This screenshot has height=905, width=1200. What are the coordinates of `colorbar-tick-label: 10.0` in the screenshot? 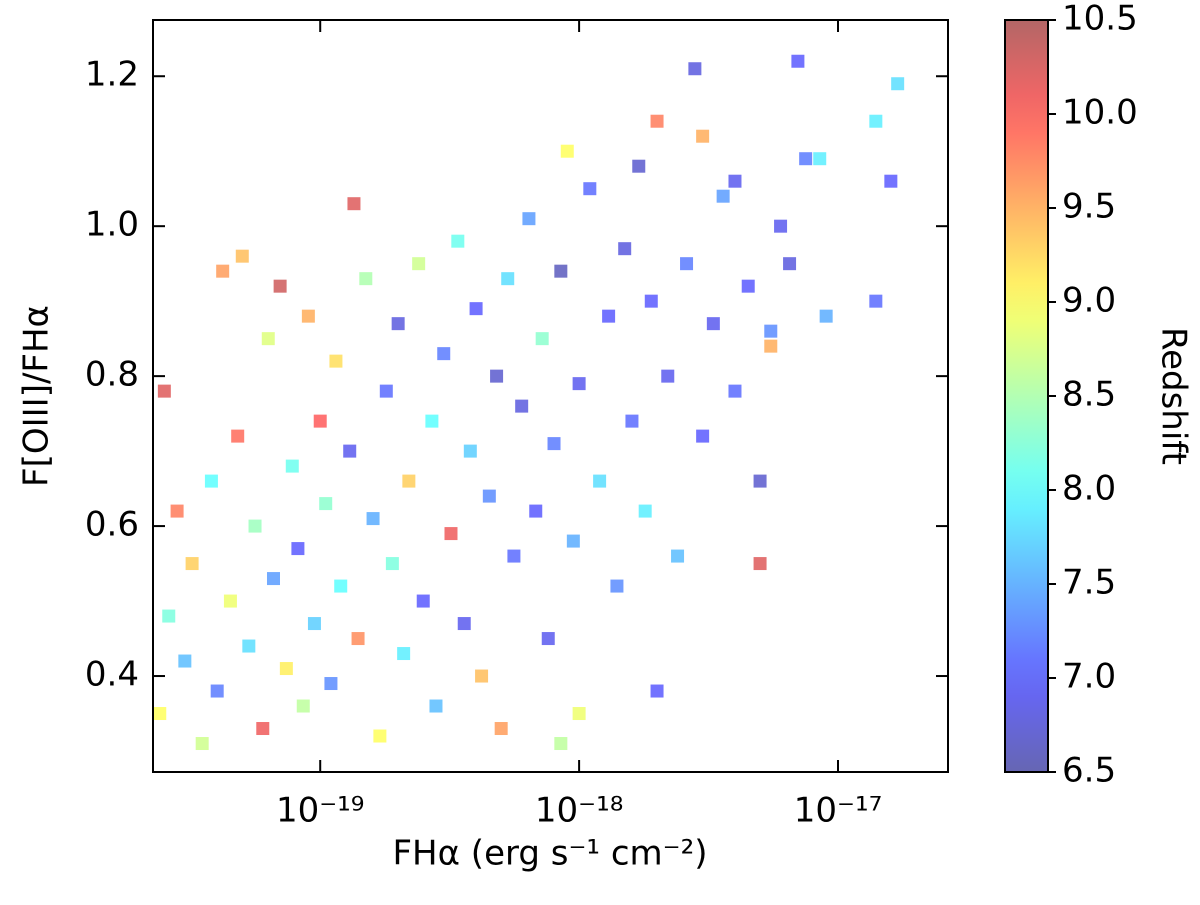 It's located at (1100, 113).